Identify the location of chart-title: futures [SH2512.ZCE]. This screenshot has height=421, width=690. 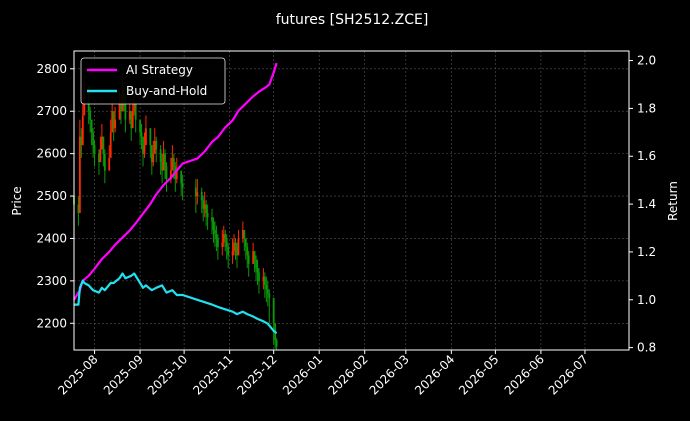
(352, 20).